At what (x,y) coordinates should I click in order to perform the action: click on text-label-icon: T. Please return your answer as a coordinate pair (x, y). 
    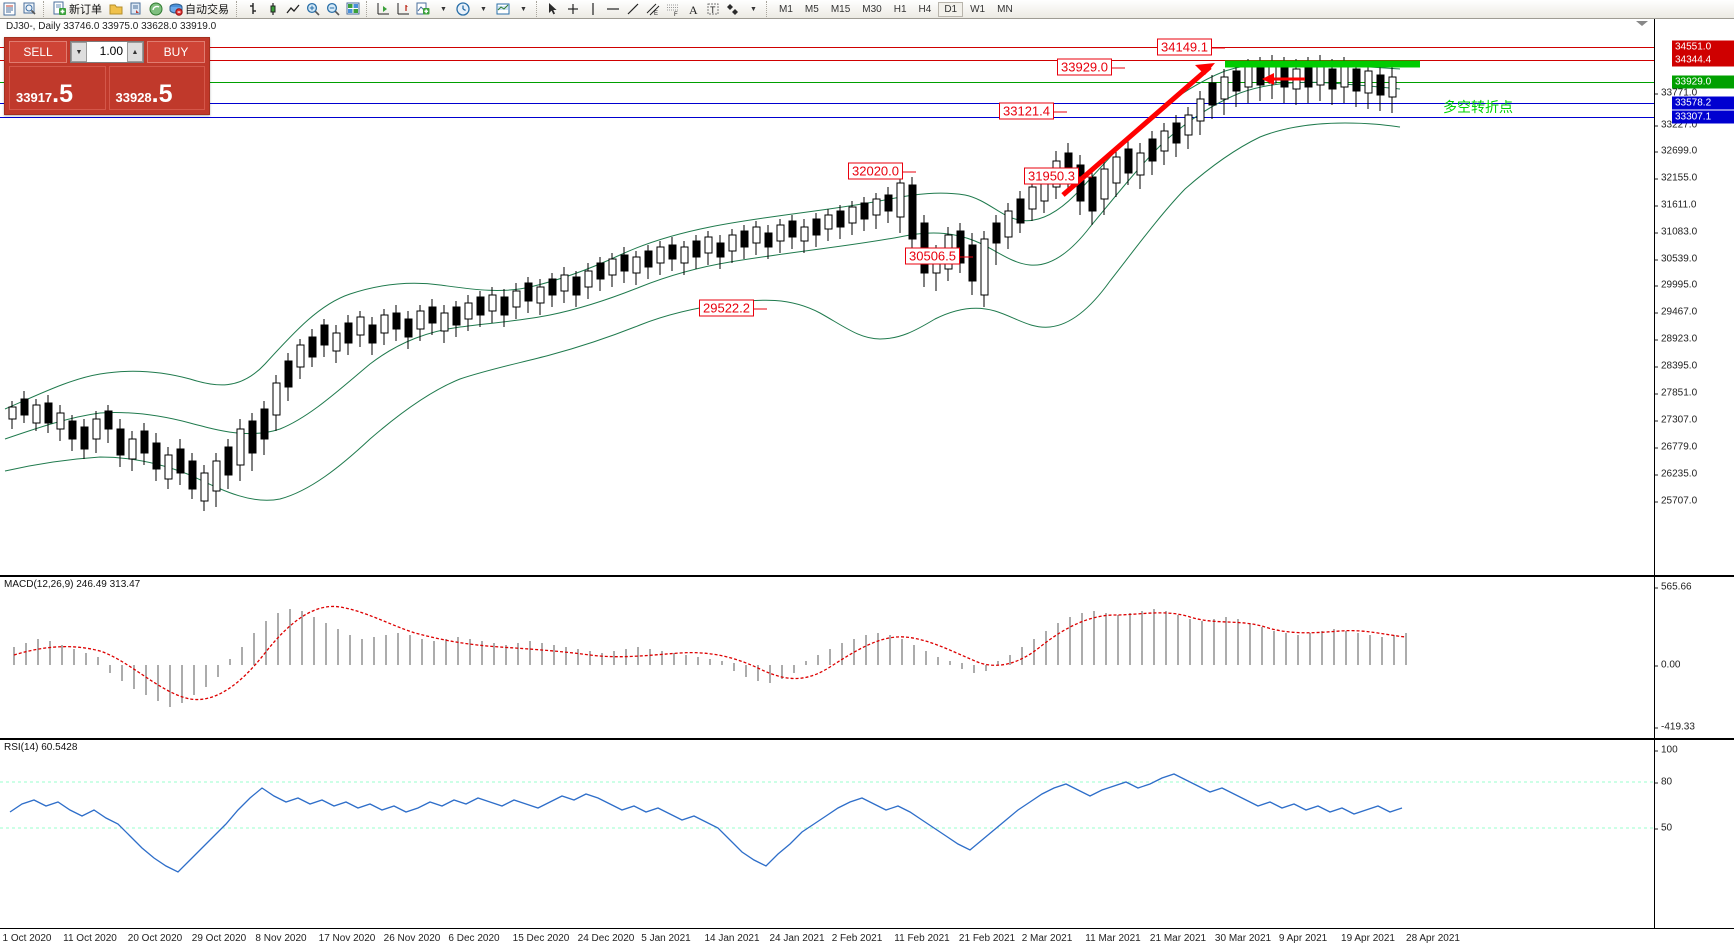
    Looking at the image, I should click on (713, 9).